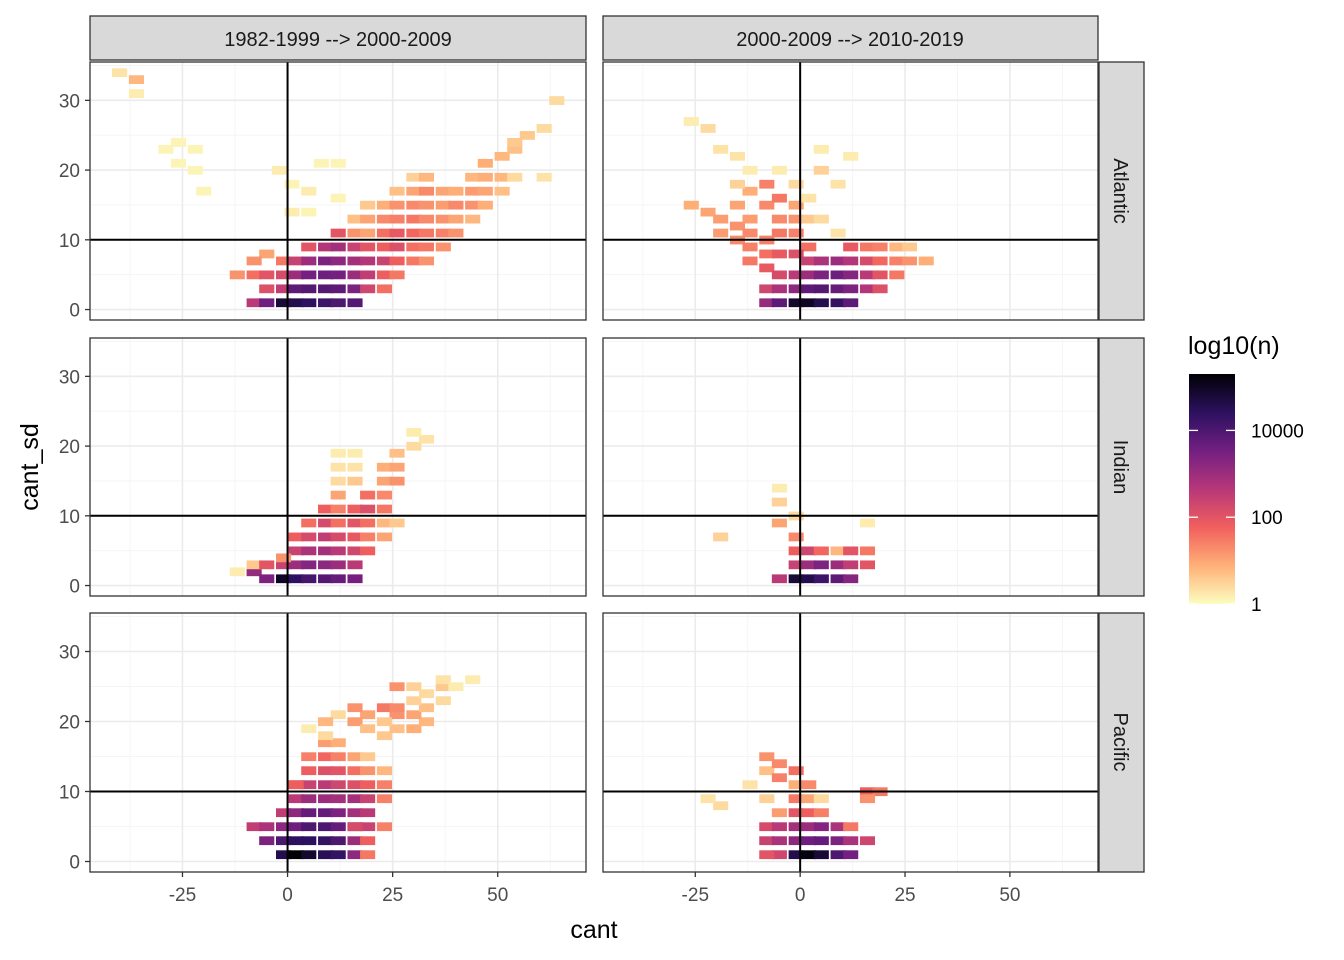 This screenshot has width=1344, height=960. I want to click on x-tick-label: 25, so click(392, 895).